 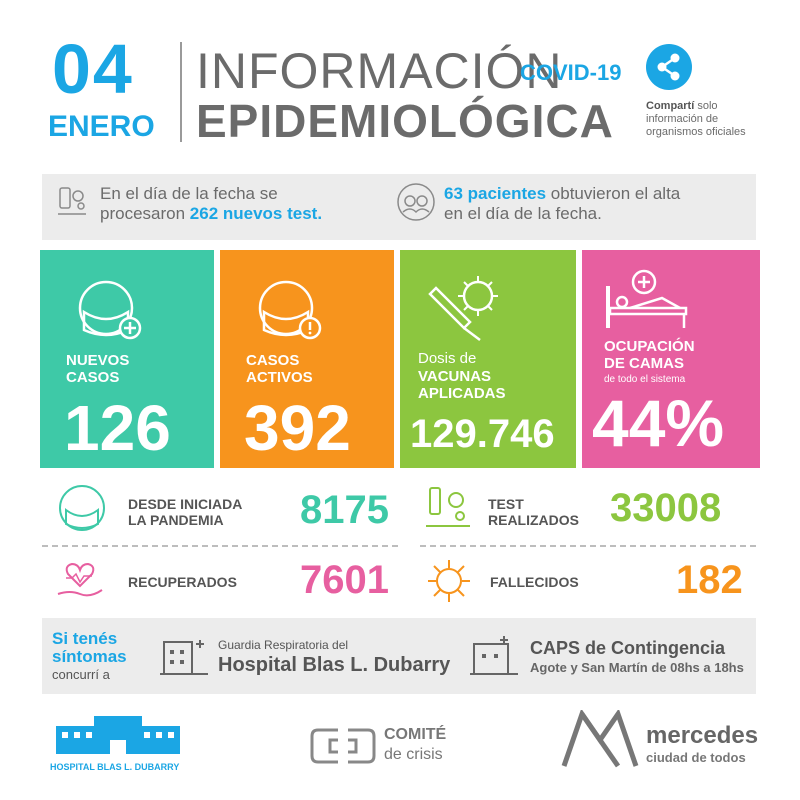 What do you see at coordinates (482, 434) in the screenshot?
I see `vacunas-value: 129.746` at bounding box center [482, 434].